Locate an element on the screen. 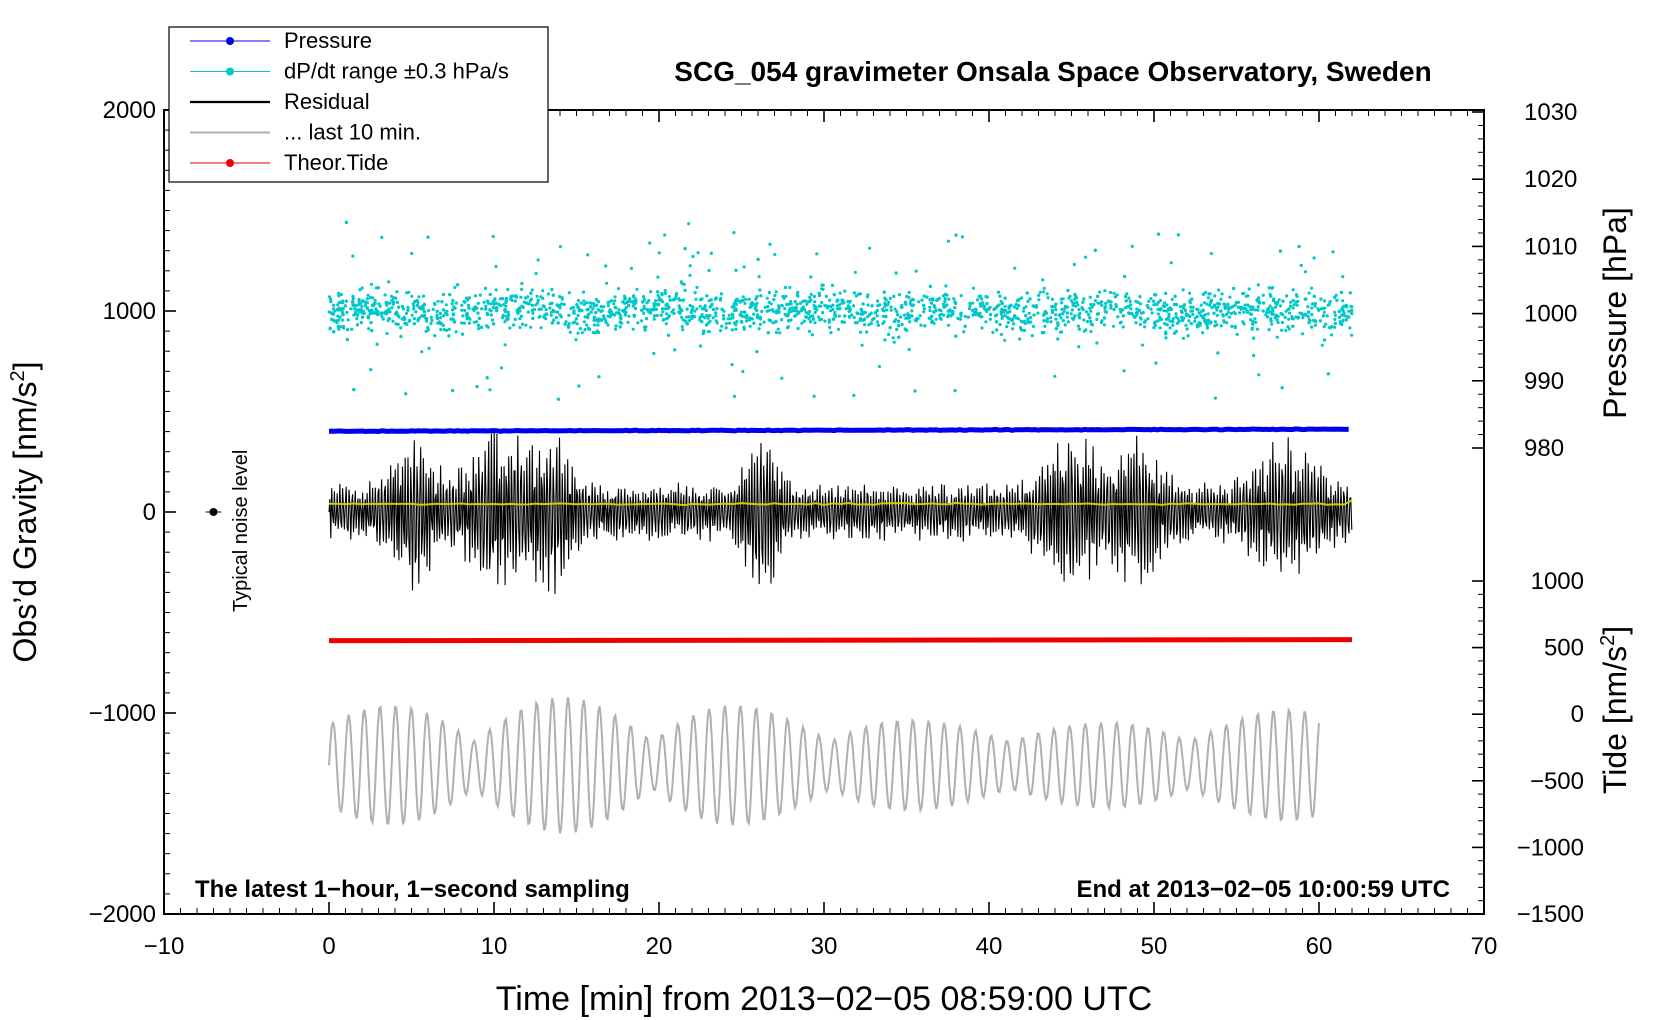  legend-entry: ... last 10 min. is located at coordinates (305, 132).